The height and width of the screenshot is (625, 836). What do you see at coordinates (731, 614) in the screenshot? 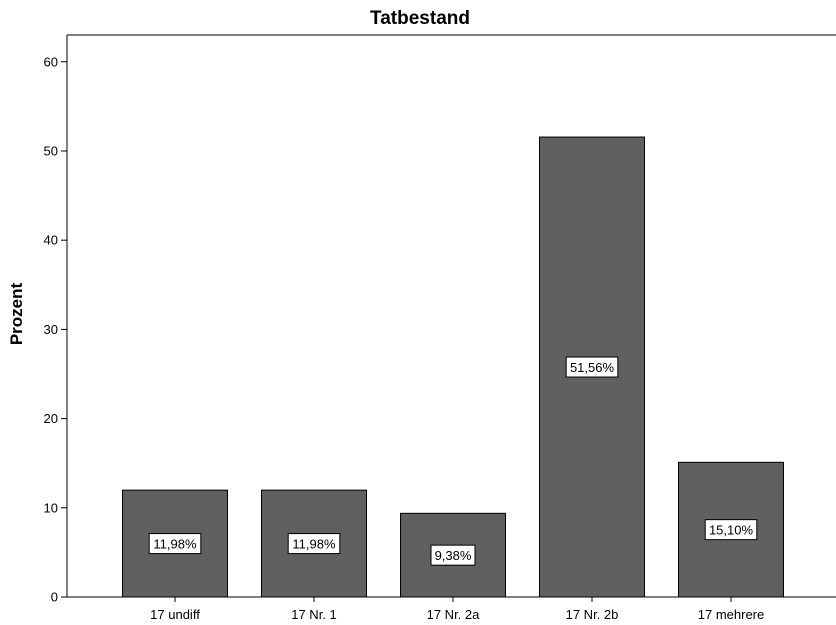
I see `x-tick-label: 17 mehrere` at bounding box center [731, 614].